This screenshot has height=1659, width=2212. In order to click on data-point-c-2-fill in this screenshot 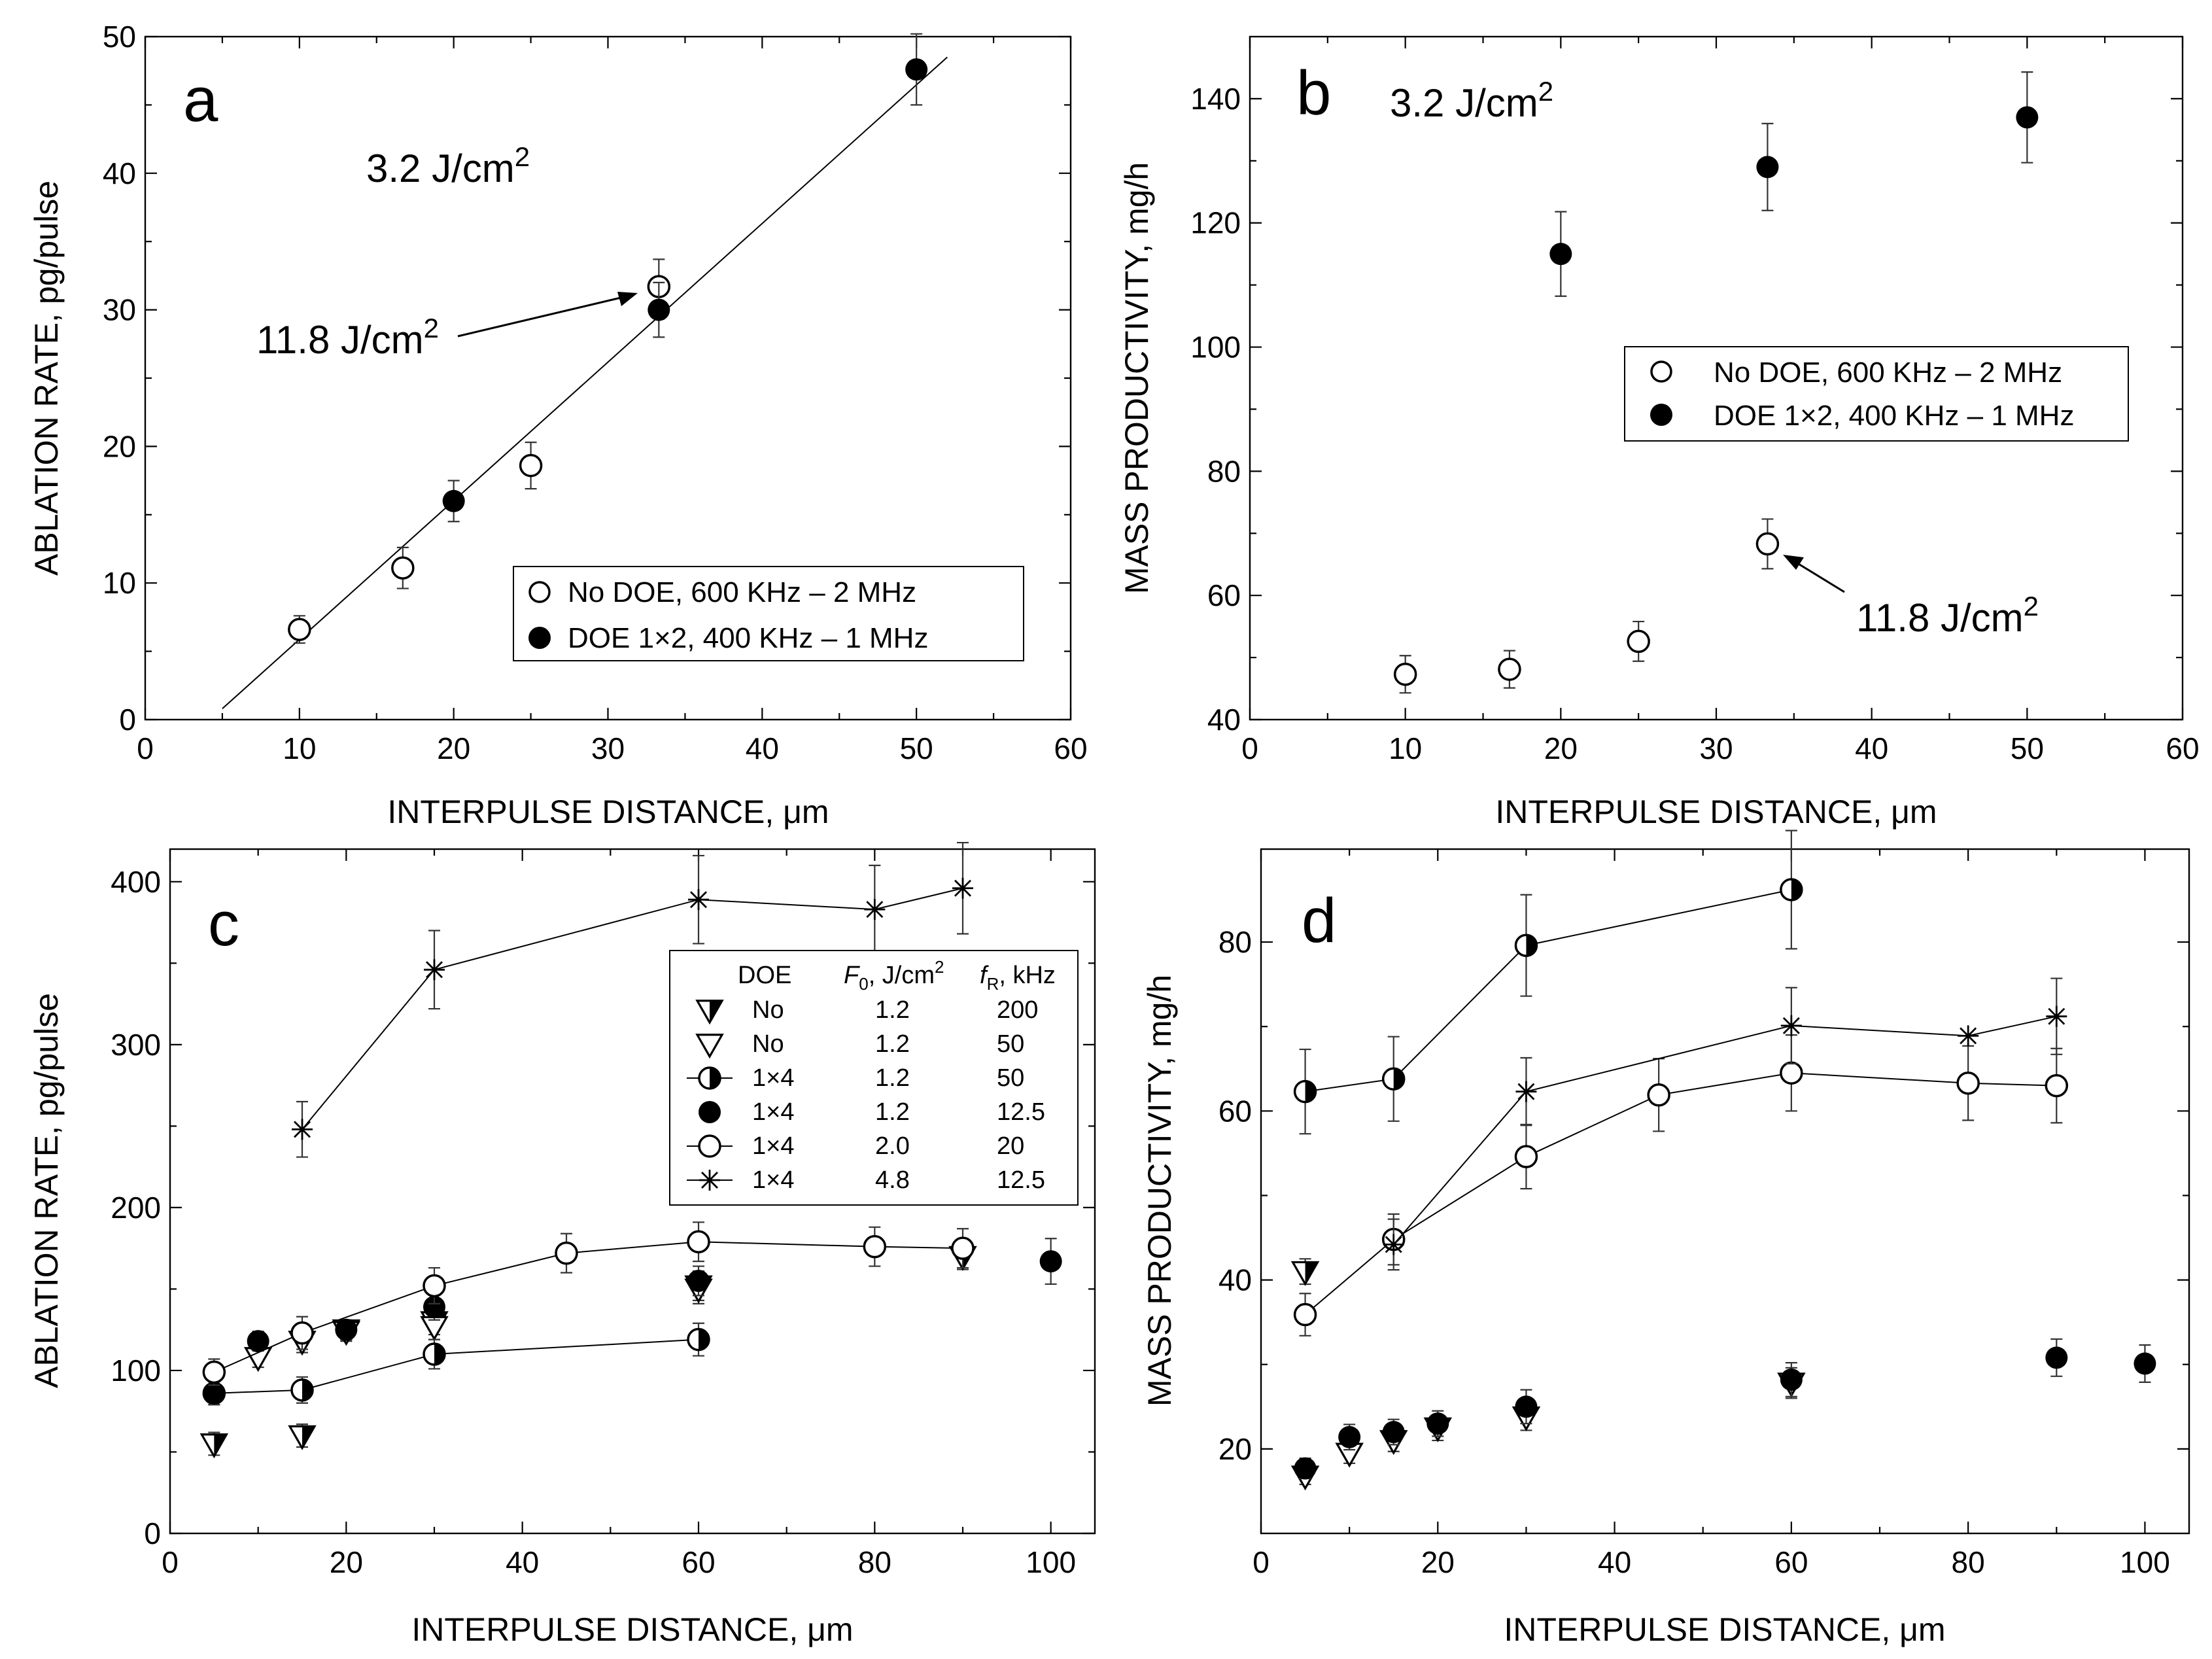, I will do `click(439, 1354)`.